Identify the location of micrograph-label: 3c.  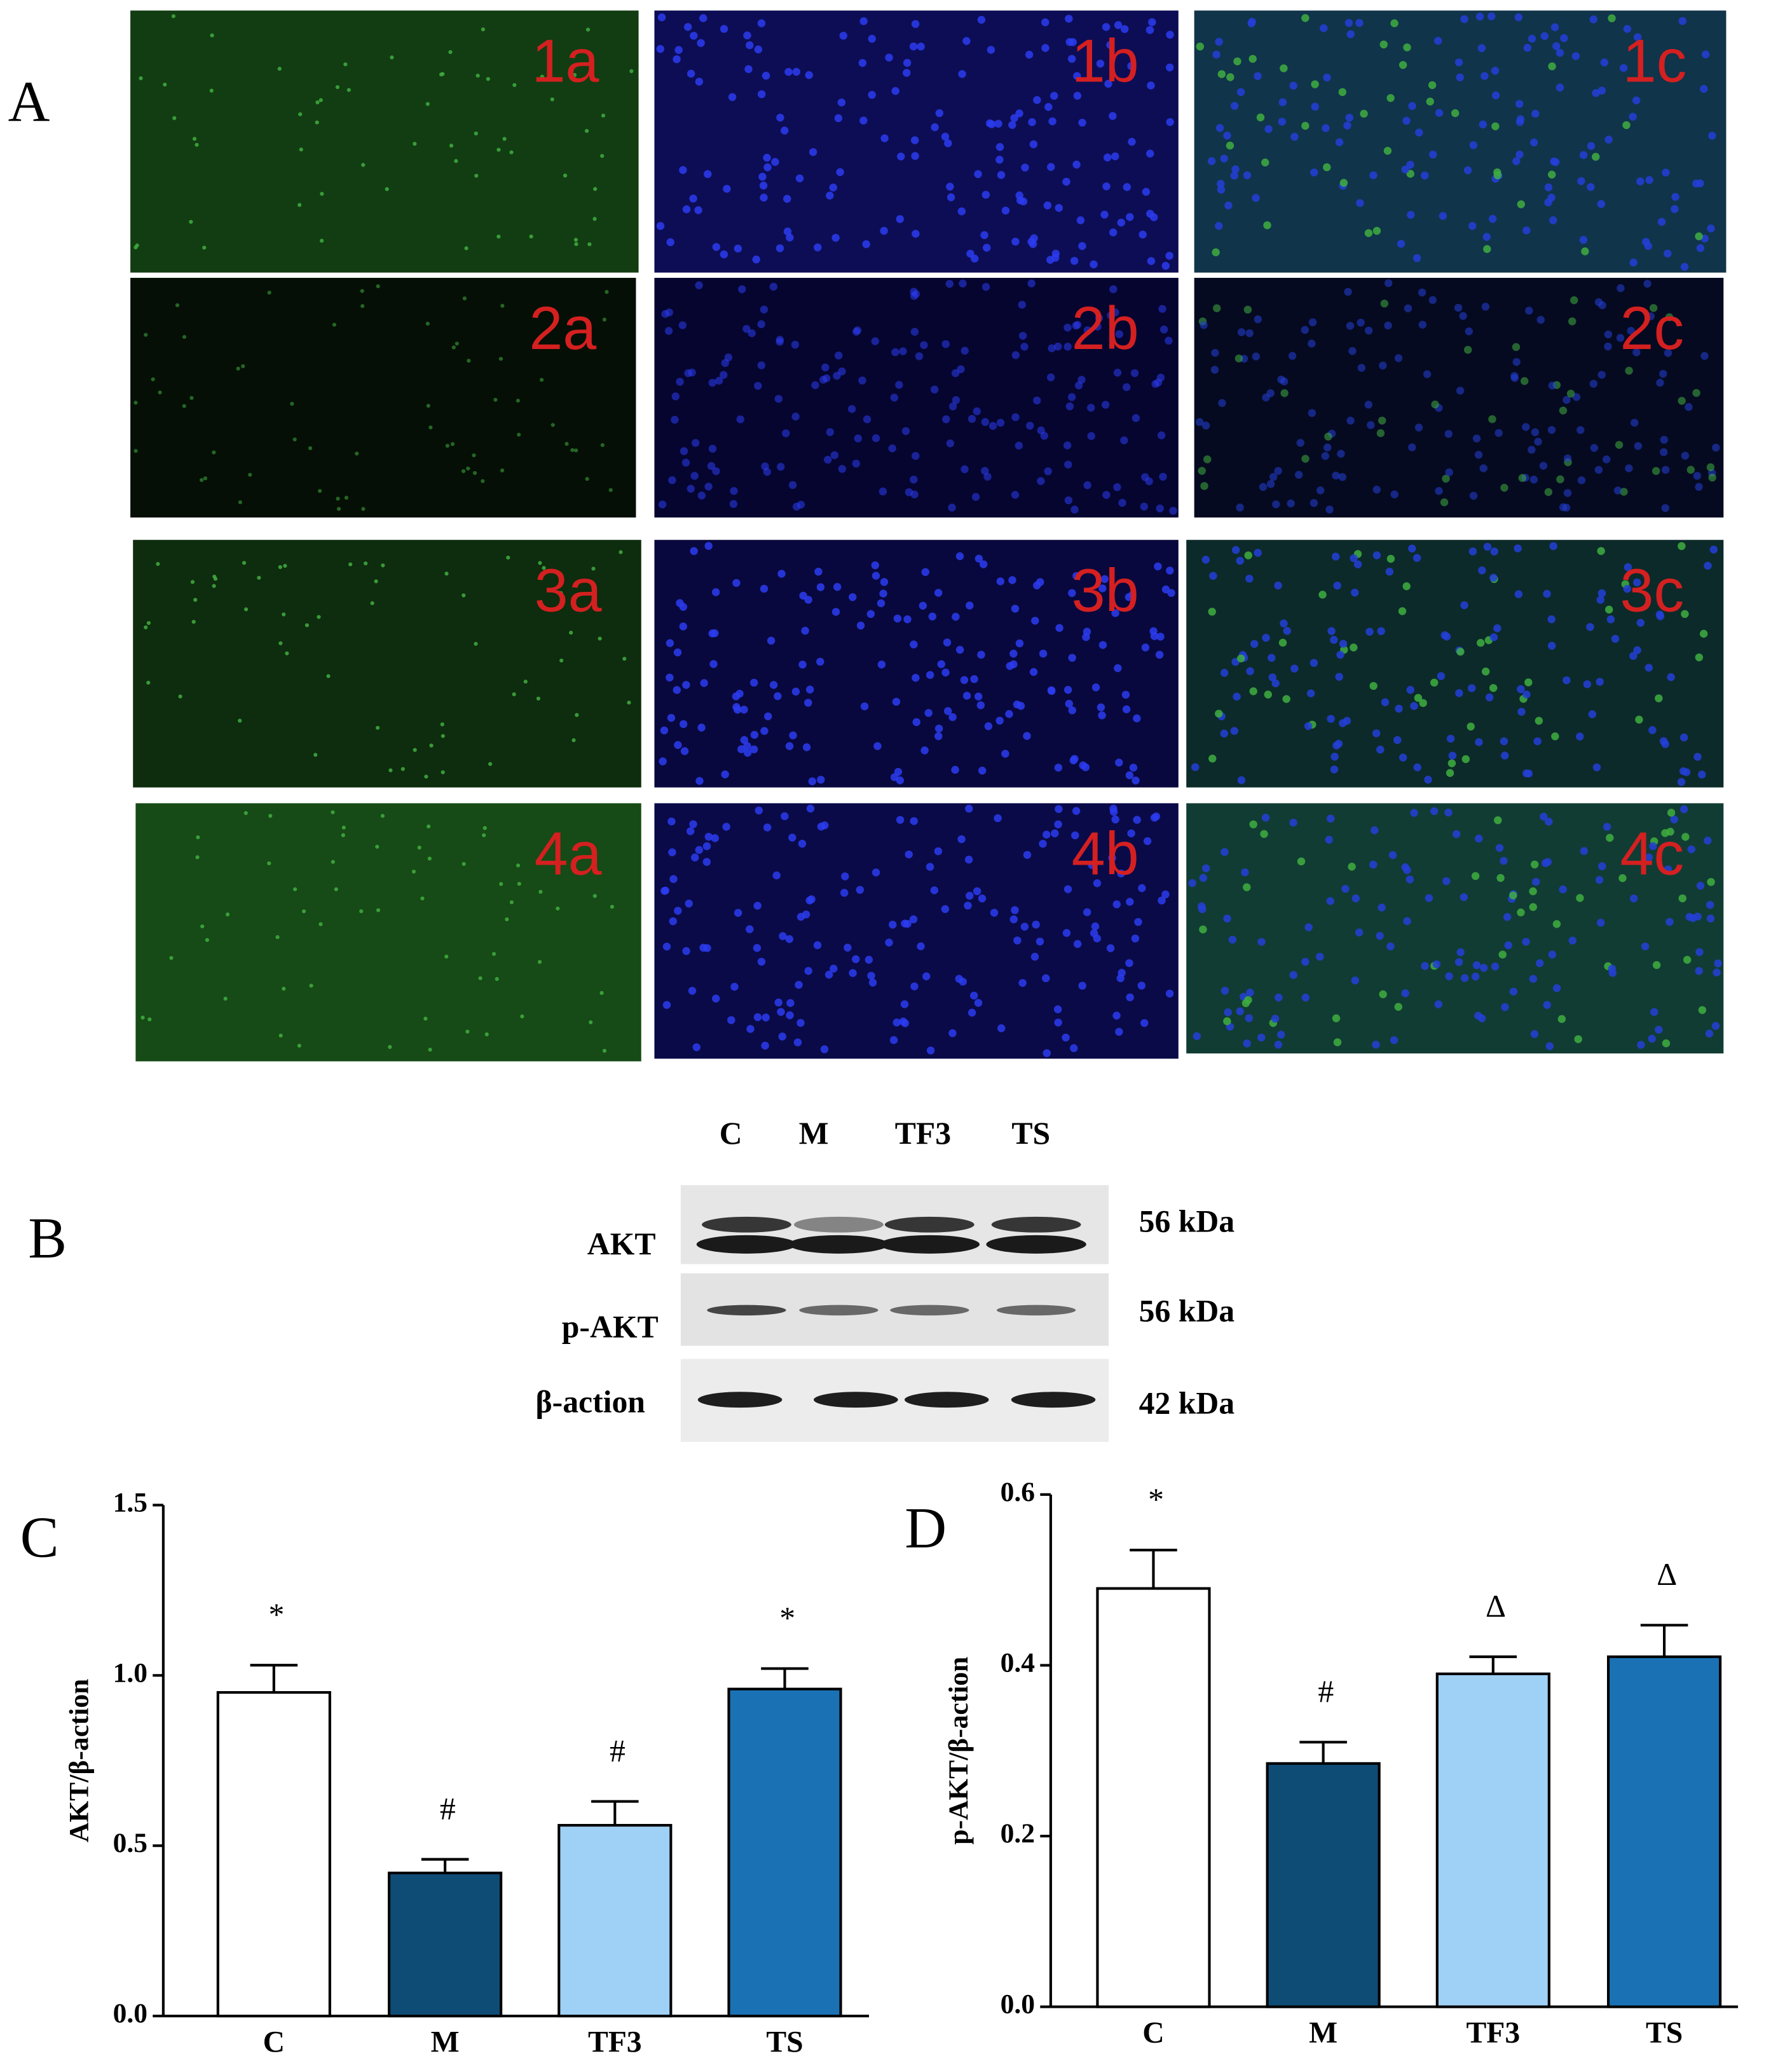
(1652, 590).